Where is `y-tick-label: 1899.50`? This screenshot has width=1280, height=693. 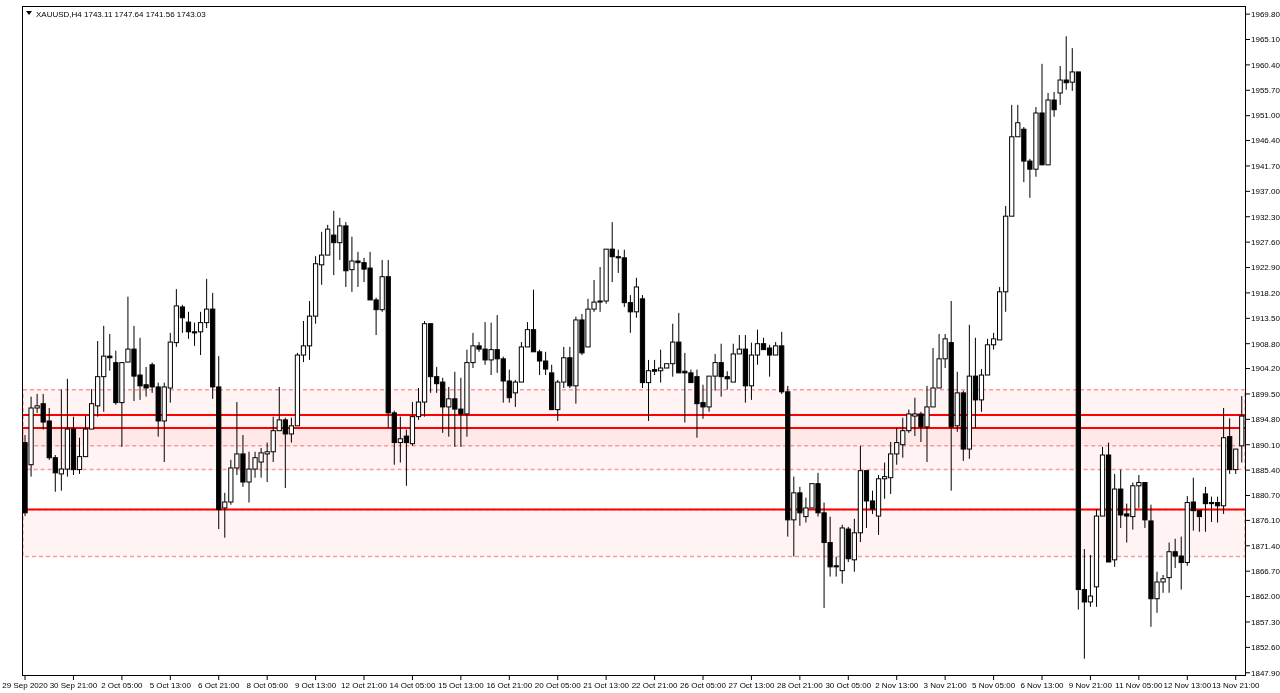
y-tick-label: 1899.50 is located at coordinates (1265, 394).